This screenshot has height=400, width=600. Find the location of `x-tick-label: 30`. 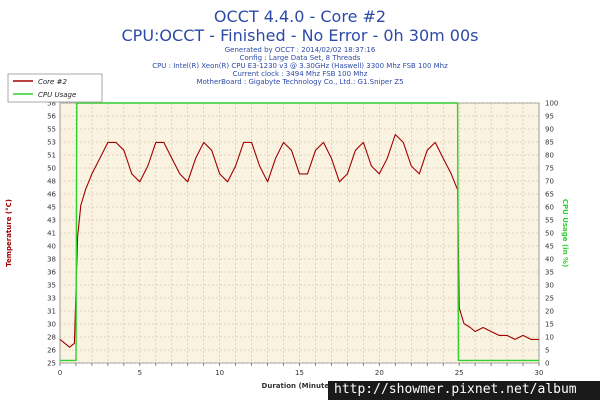

x-tick-label: 30 is located at coordinates (539, 373).